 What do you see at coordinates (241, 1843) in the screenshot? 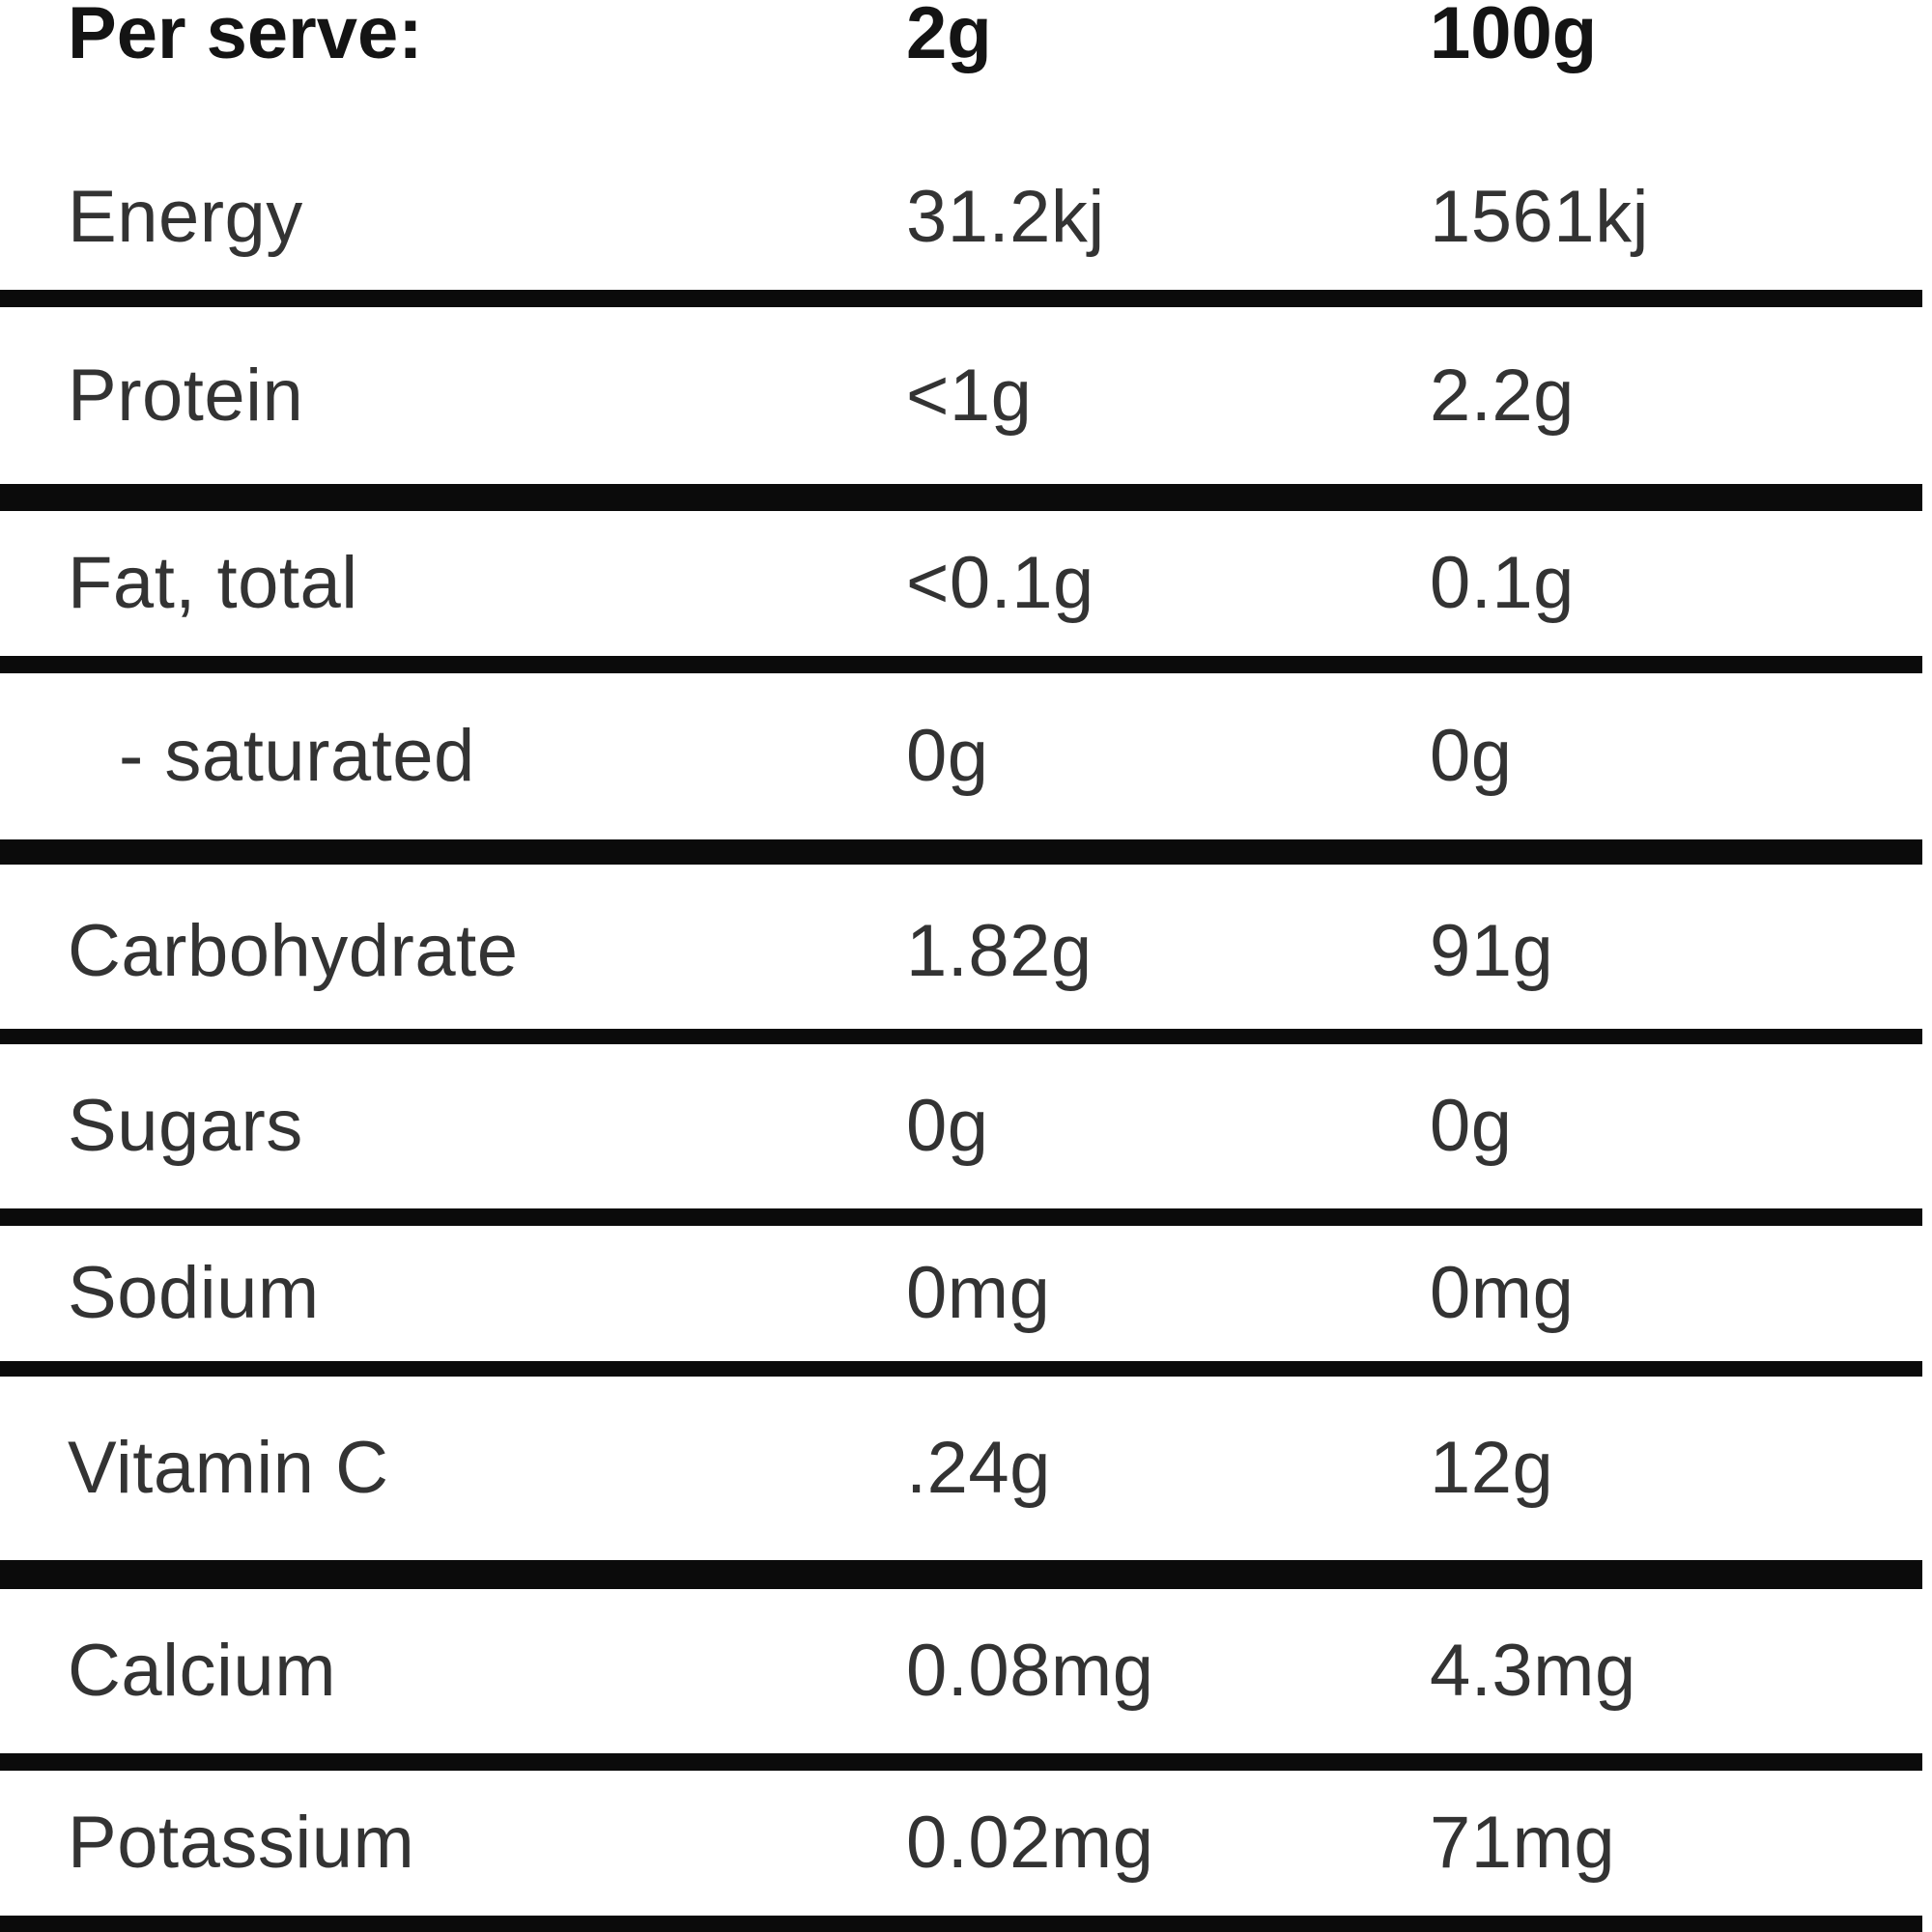
I see `row-label: Potassium` at bounding box center [241, 1843].